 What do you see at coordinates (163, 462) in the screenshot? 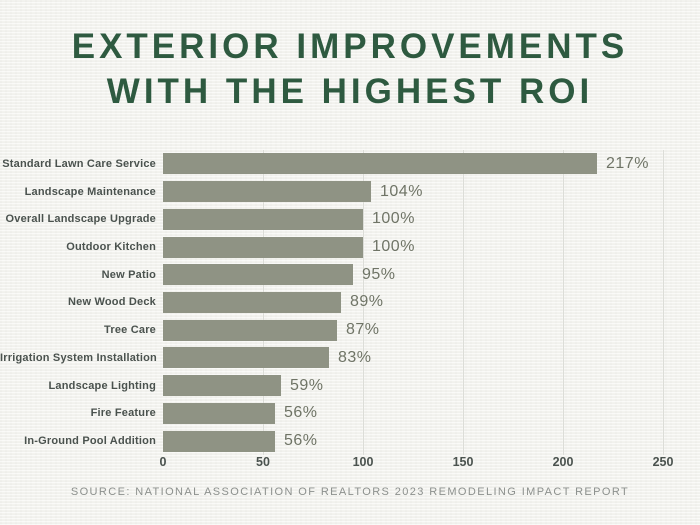
I see `x-tick: 0` at bounding box center [163, 462].